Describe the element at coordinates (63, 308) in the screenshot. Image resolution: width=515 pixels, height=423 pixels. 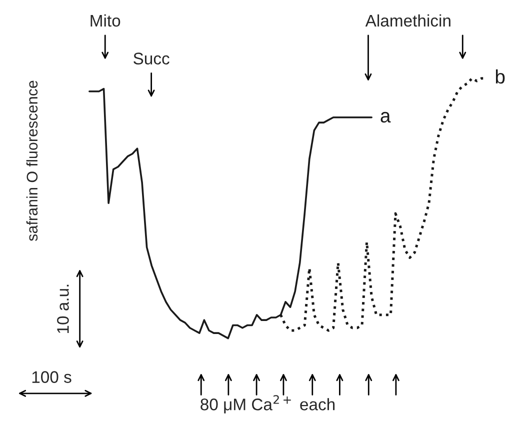
I see `text: 10 a.u.` at that location.